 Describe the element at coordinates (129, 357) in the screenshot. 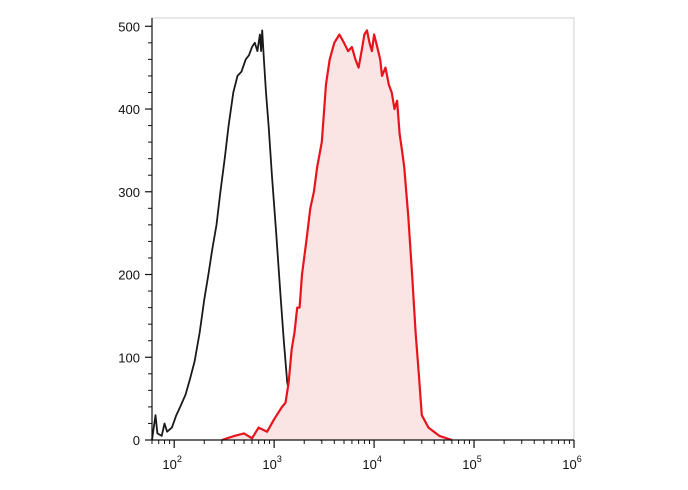

I see `y-tick-label: 100` at that location.